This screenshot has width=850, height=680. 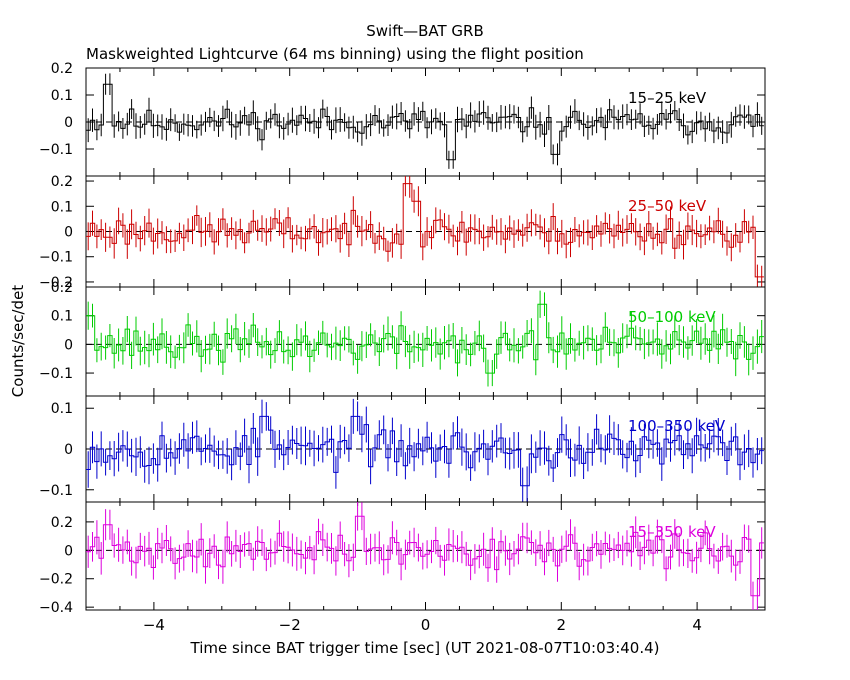 What do you see at coordinates (697, 625) in the screenshot?
I see `x-tick-label: 4` at bounding box center [697, 625].